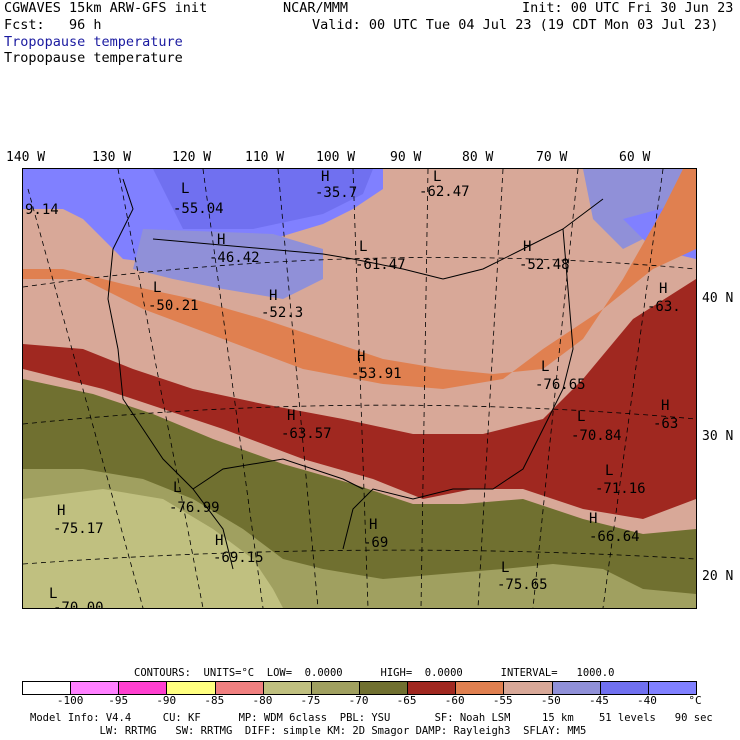 The width and height of the screenshot is (740, 740). Describe the element at coordinates (596, 436) in the screenshot. I see `map-value-label: -70.84` at that location.